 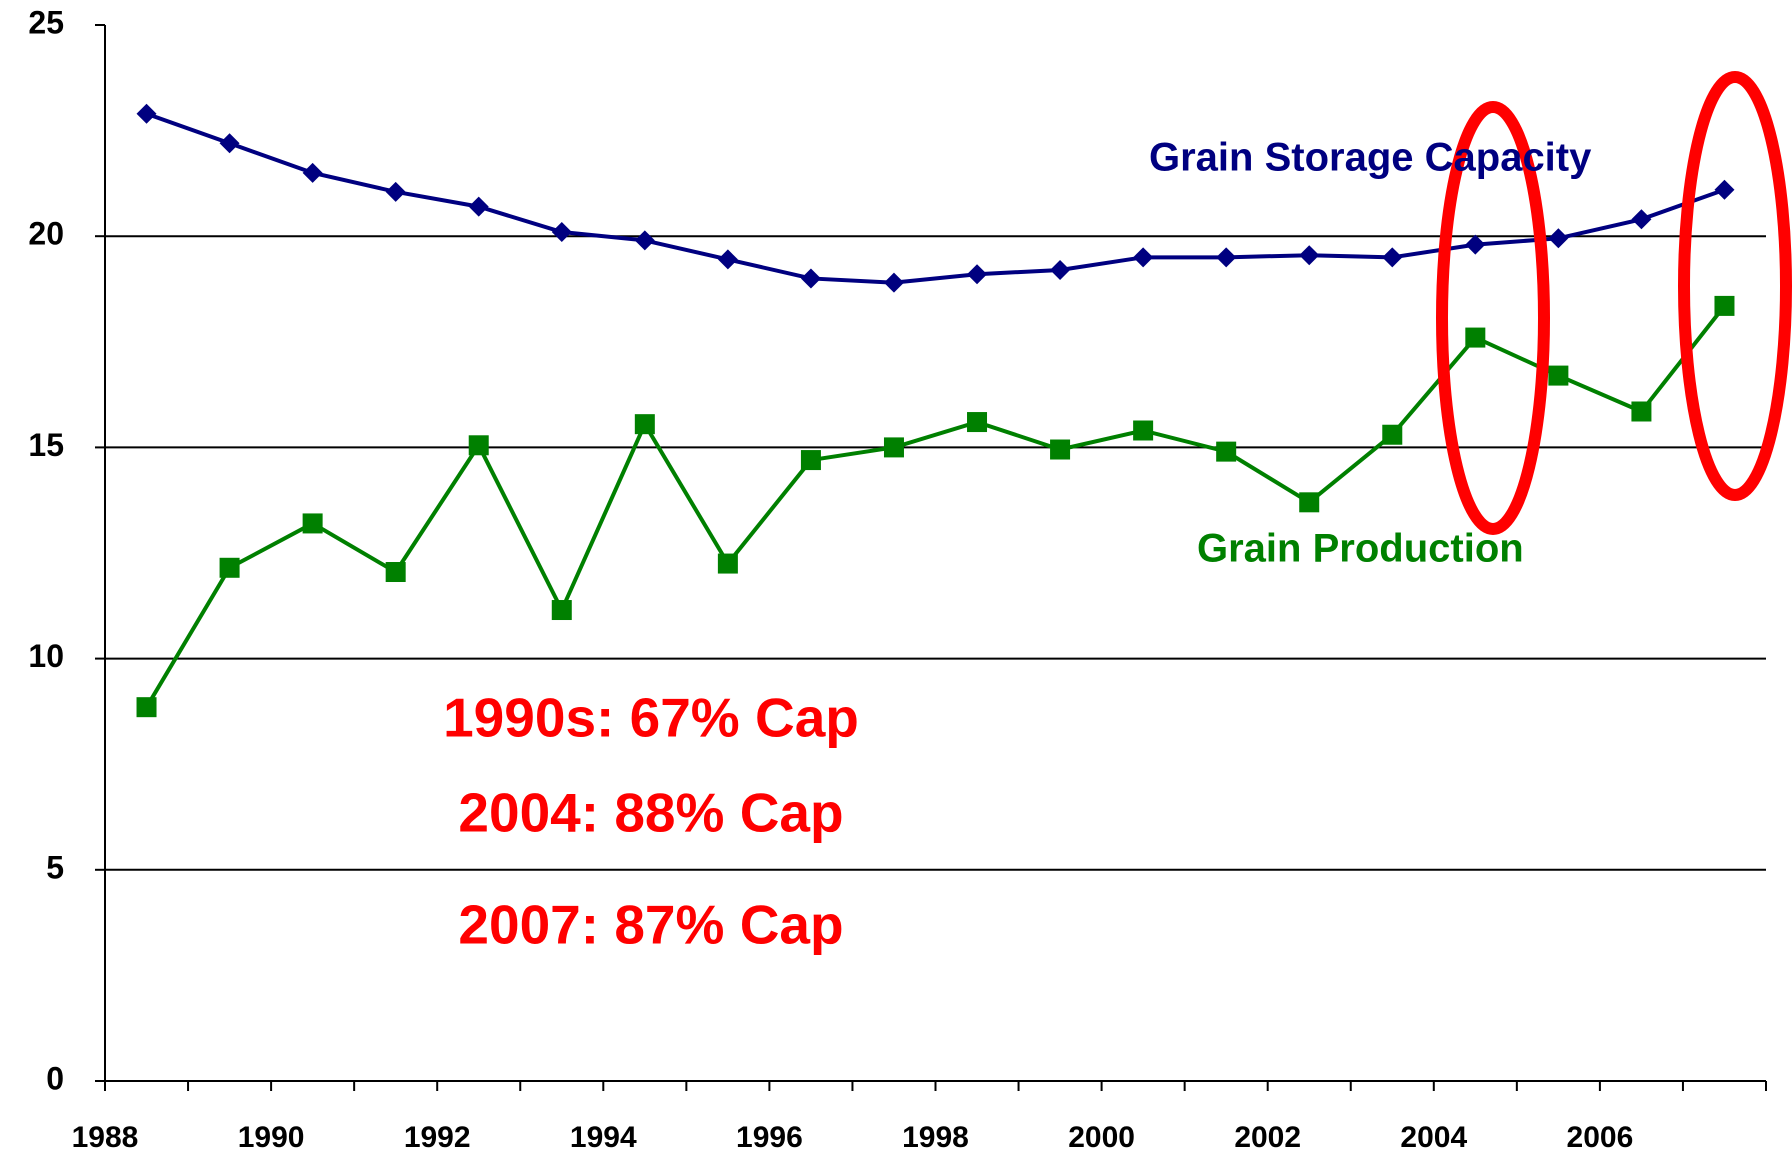 I want to click on series-label: Grain Production, so click(x=1360, y=549).